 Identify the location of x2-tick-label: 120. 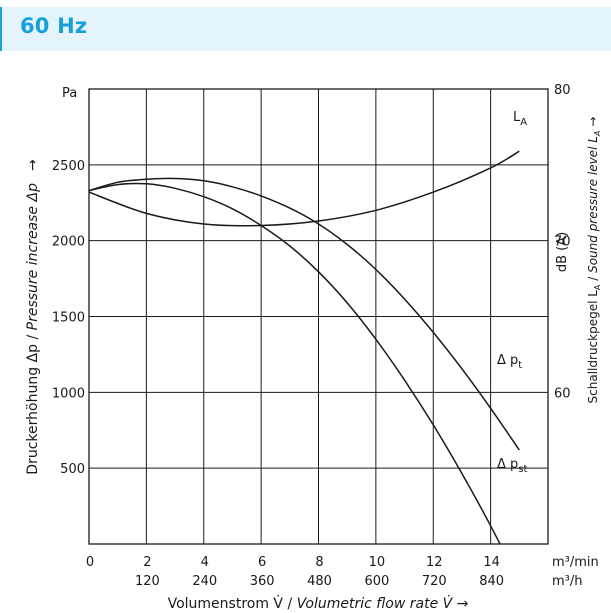
(147, 581).